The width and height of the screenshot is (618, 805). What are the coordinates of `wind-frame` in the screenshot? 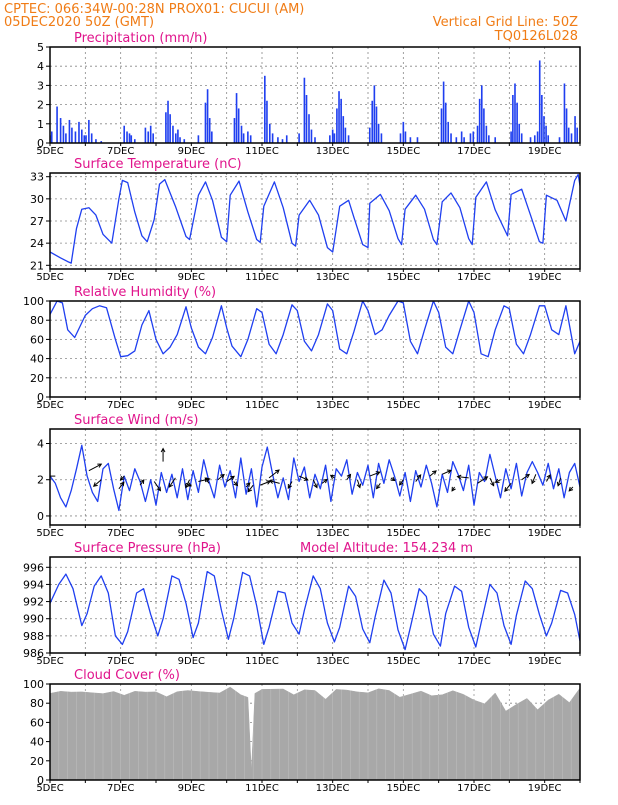 It's located at (315, 477).